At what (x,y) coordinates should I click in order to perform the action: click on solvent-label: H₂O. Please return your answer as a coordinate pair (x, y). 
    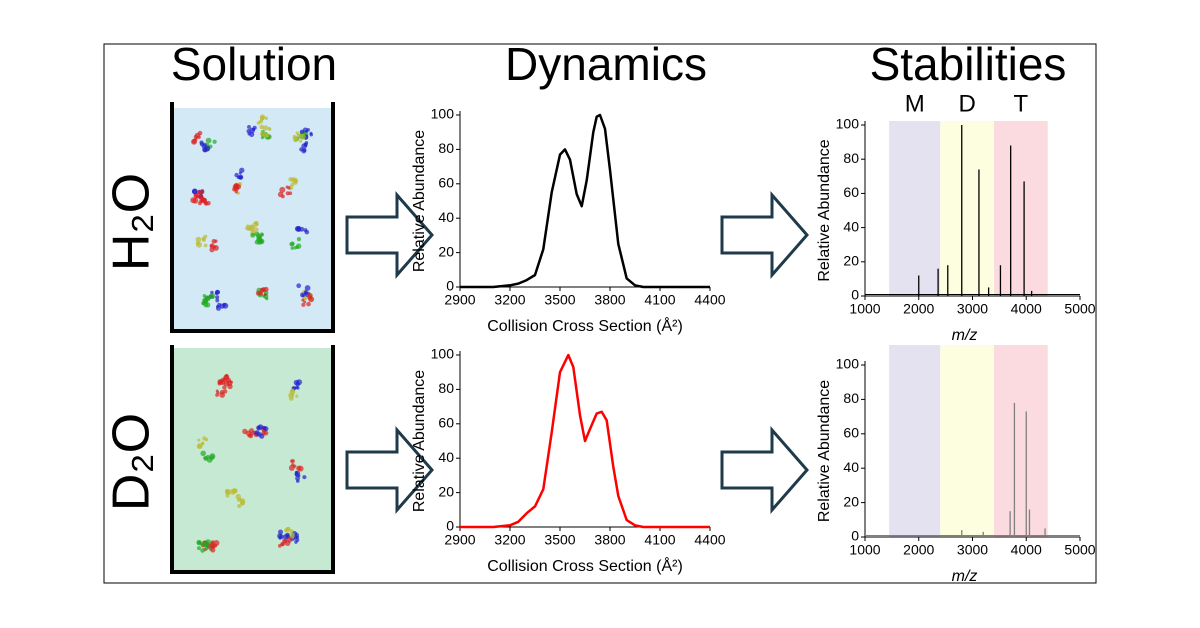
    Looking at the image, I should click on (132, 222).